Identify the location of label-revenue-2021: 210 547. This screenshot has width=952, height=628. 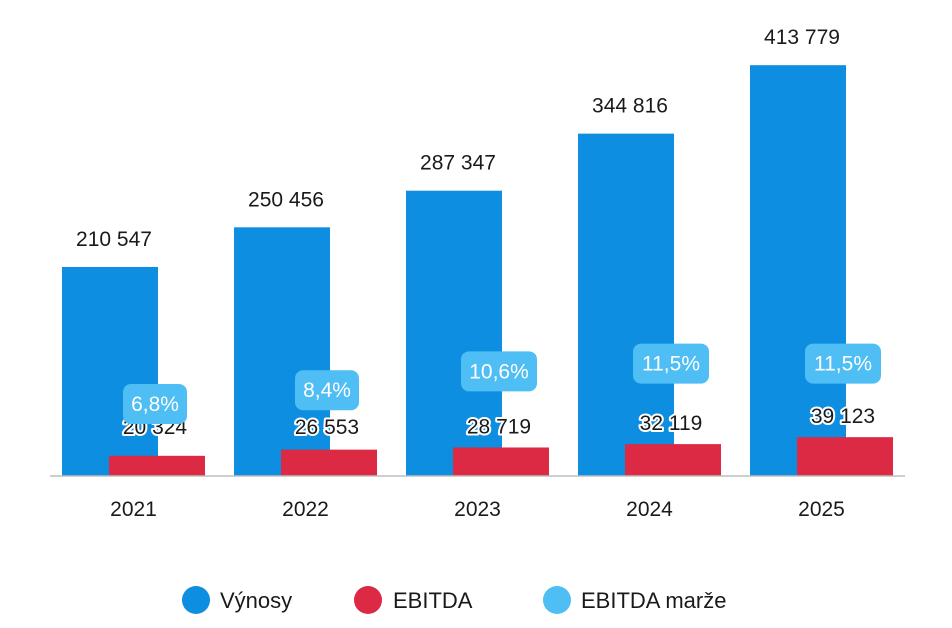
(114, 239).